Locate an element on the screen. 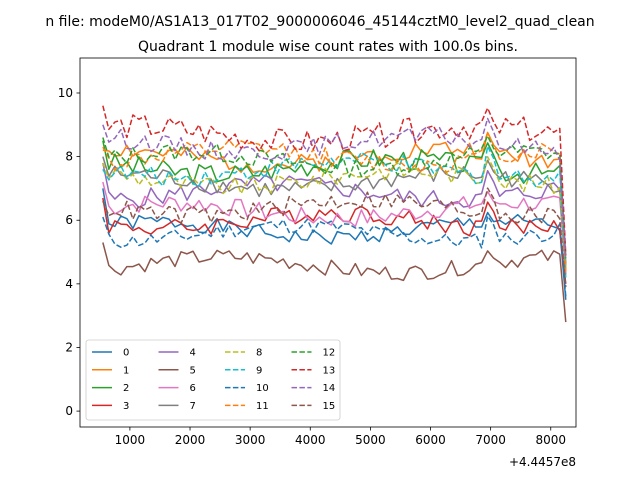 The width and height of the screenshot is (640, 480). legend-label-10: 10 is located at coordinates (262, 388).